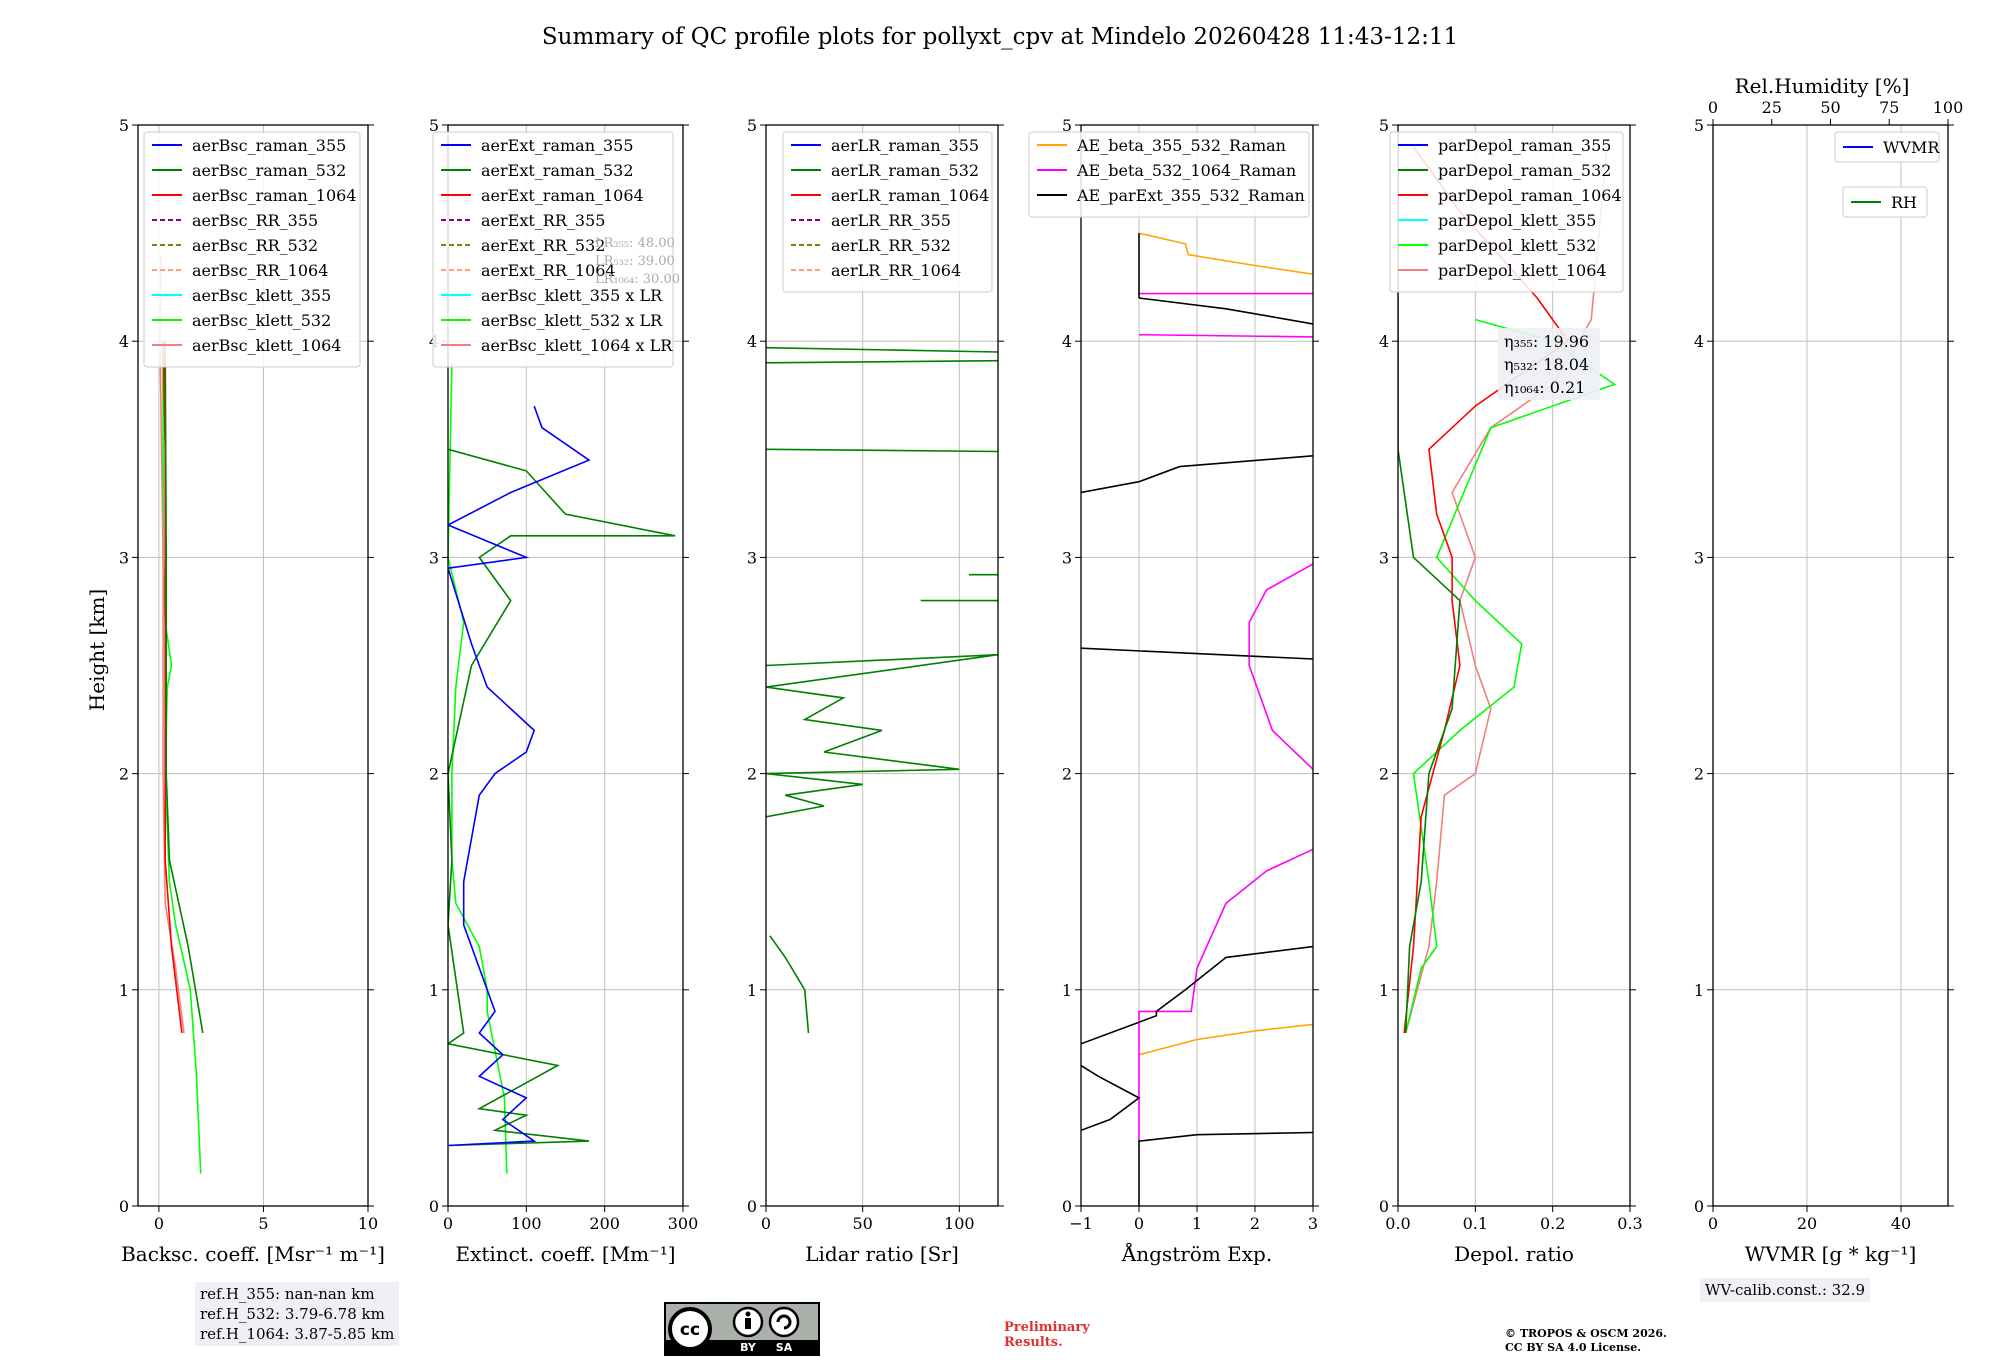  What do you see at coordinates (255, 220) in the screenshot?
I see `legend-label: aerBsc_RR_355` at bounding box center [255, 220].